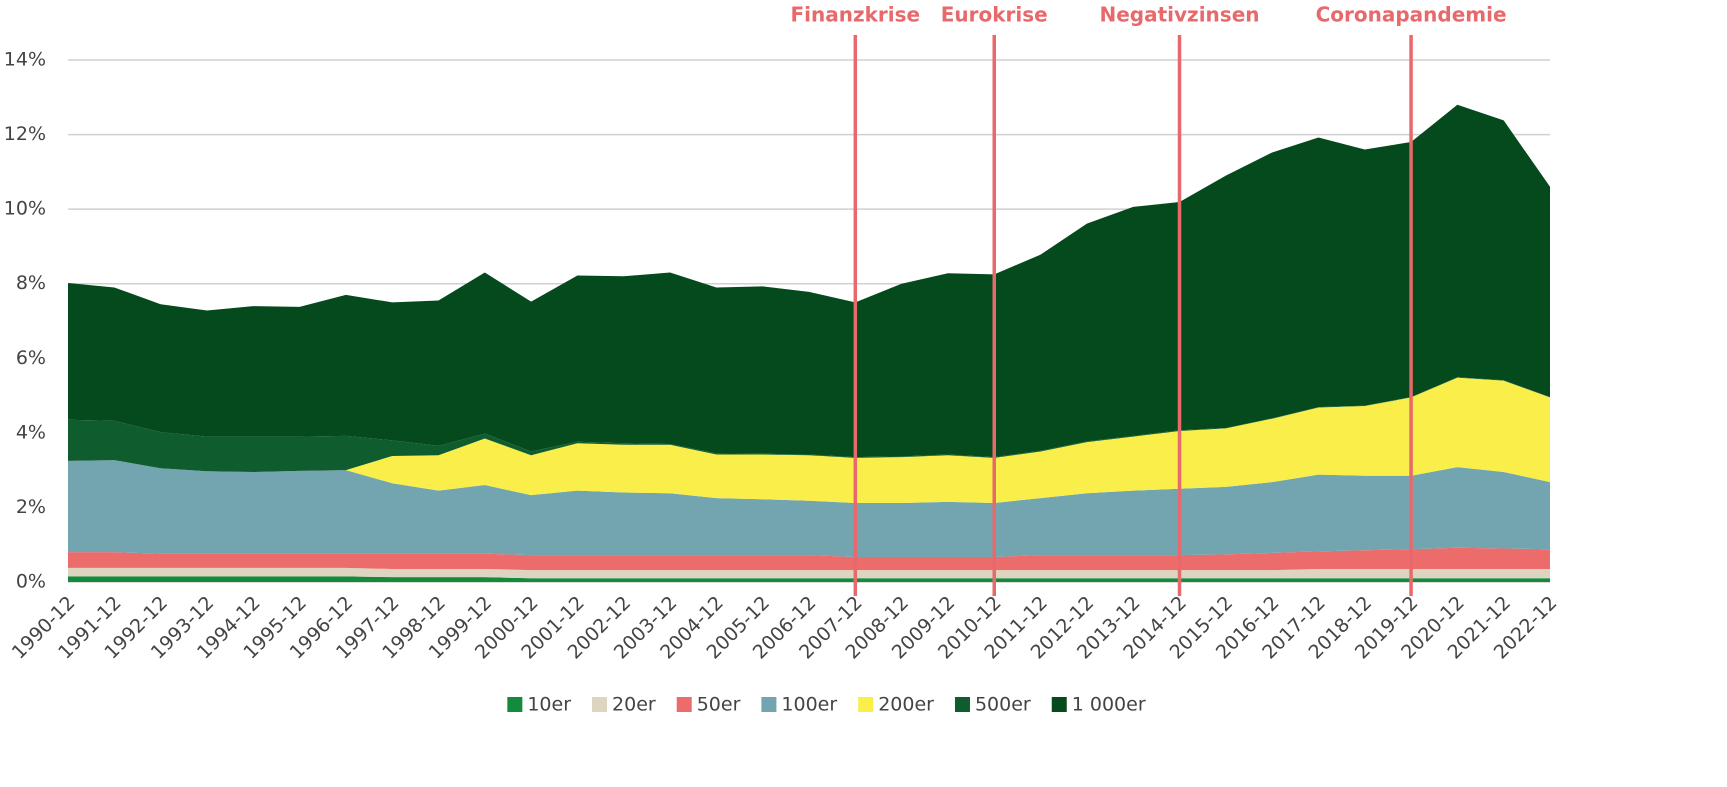  What do you see at coordinates (809, 705) in the screenshot?
I see `legend-label: 100er` at bounding box center [809, 705].